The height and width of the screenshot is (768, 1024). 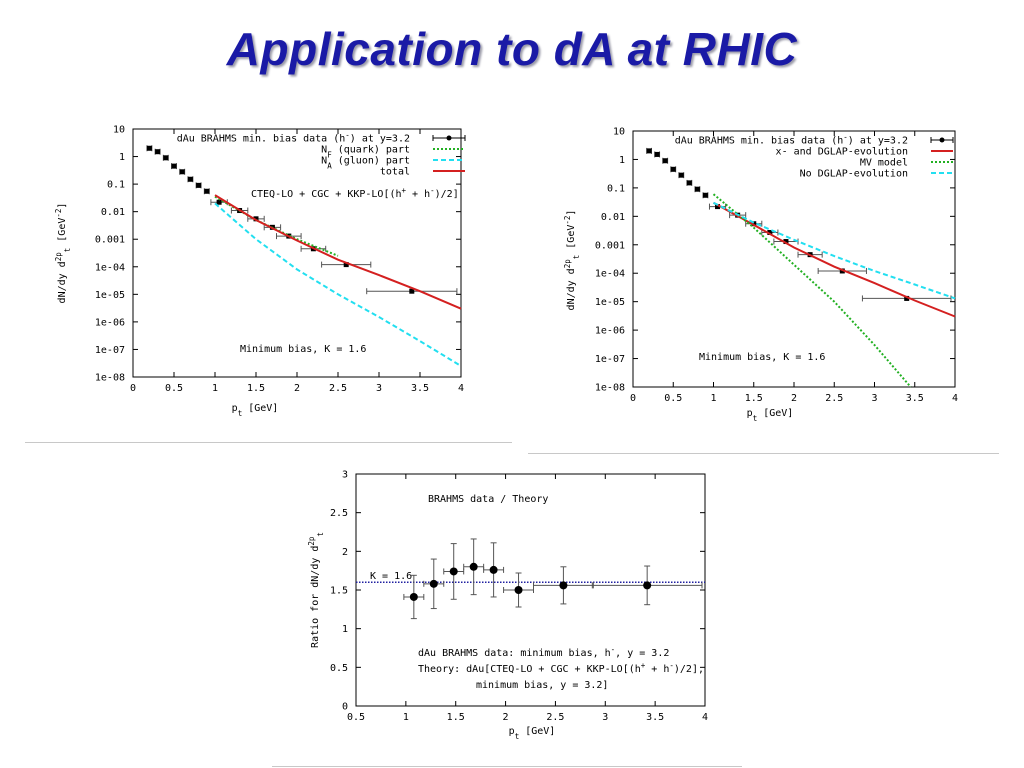 What do you see at coordinates (488, 499) in the screenshot?
I see `chart-title: BRAHMS data / Theory` at bounding box center [488, 499].